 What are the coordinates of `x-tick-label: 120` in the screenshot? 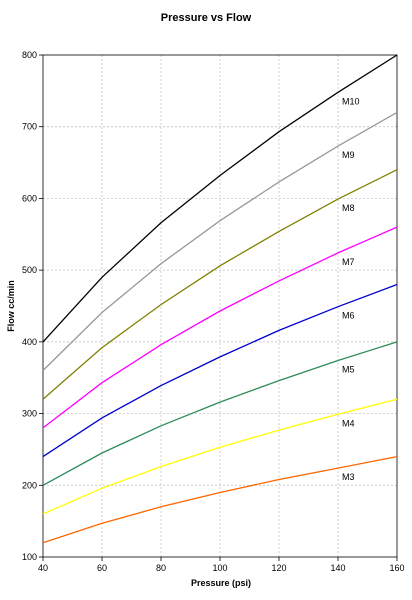 It's located at (278, 568).